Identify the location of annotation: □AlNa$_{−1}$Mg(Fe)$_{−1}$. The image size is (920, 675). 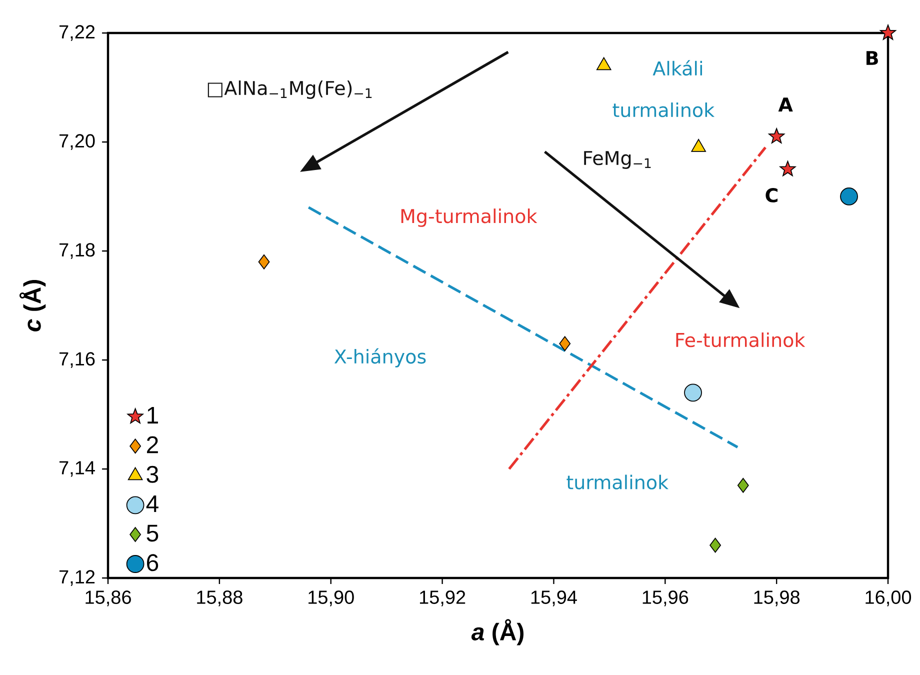
(290, 89).